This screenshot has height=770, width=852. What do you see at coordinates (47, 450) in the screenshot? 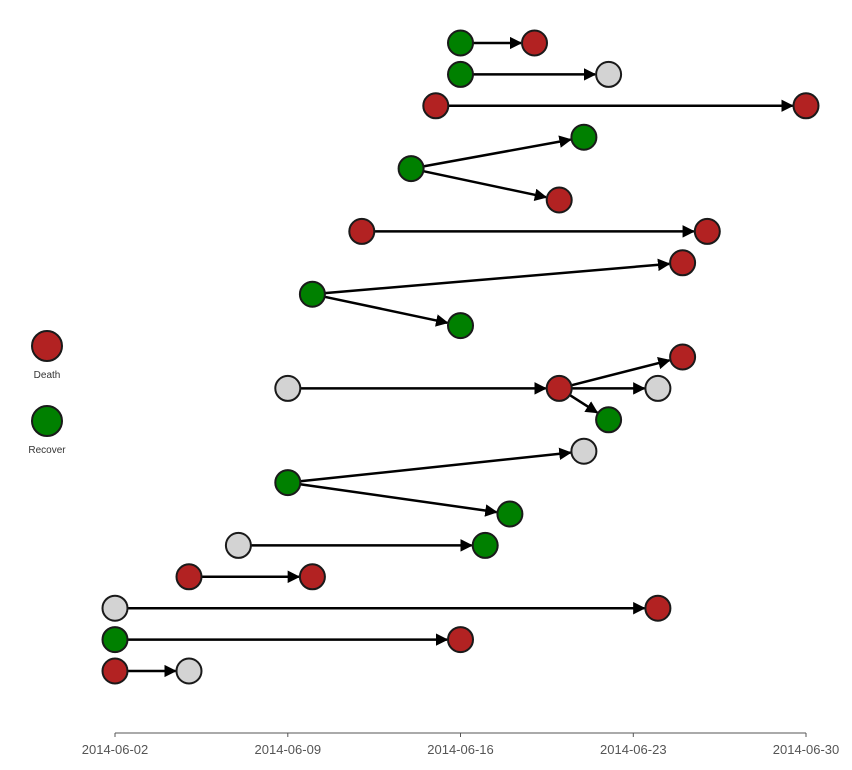
I see `legend-label-recover: Recover` at bounding box center [47, 450].